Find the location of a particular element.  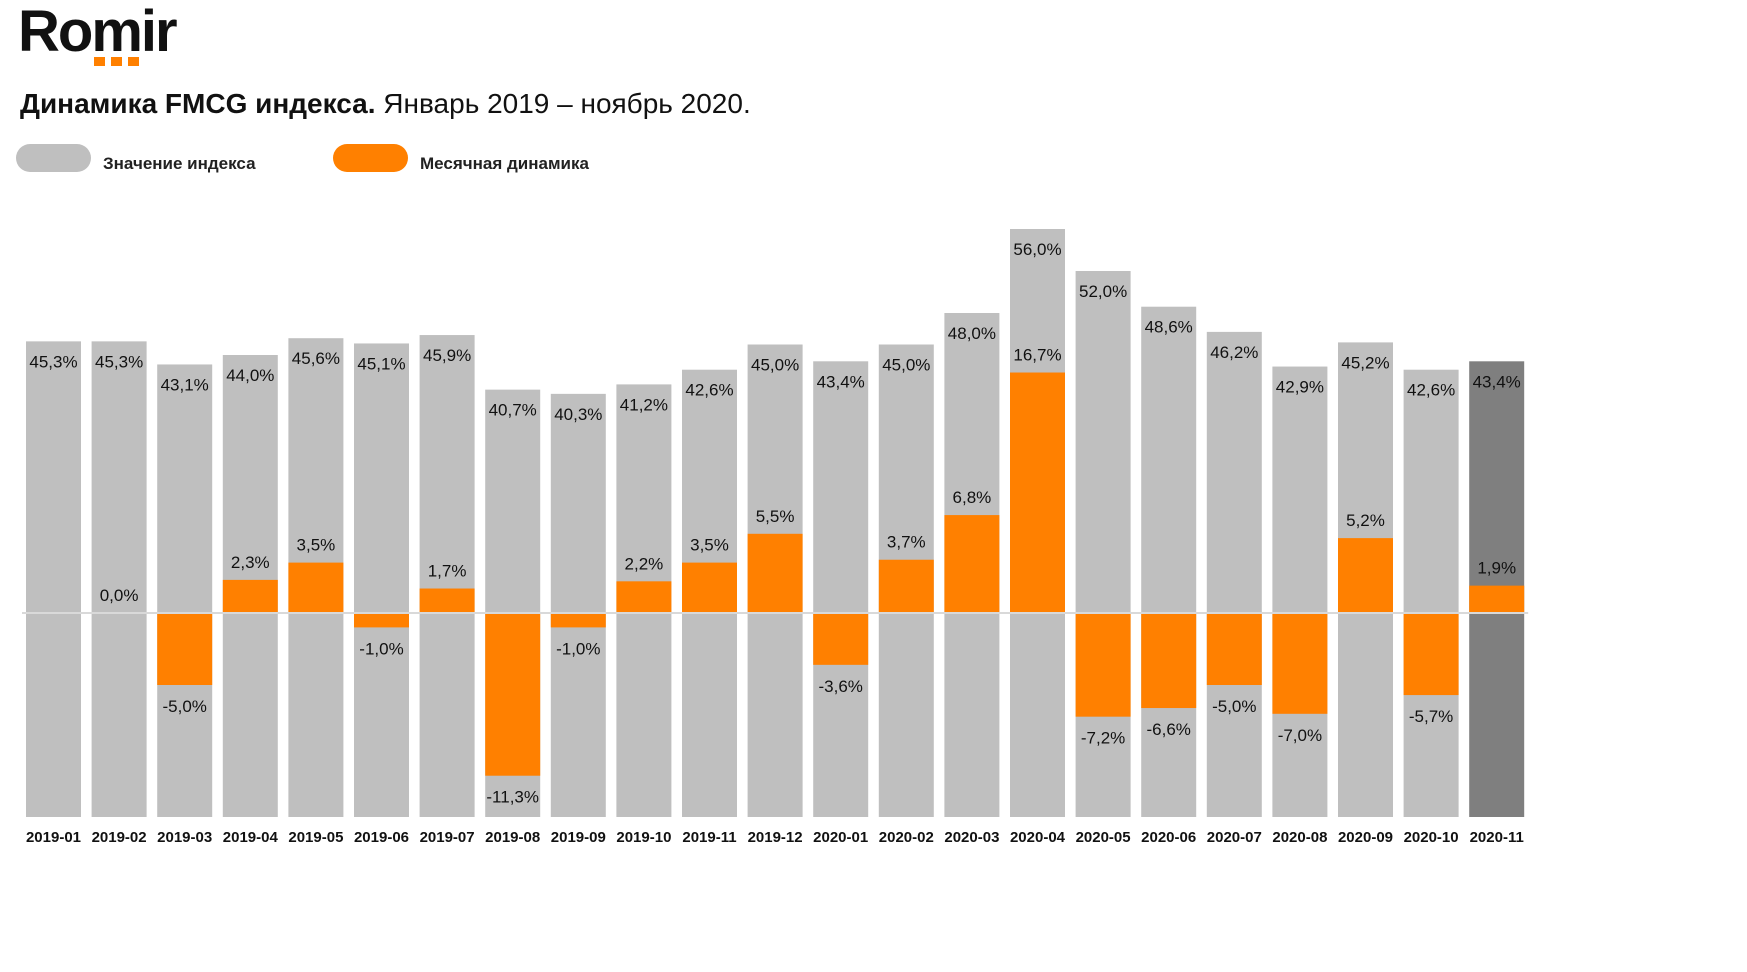

chart-title-bold: Динамика FMCG индекса. is located at coordinates (198, 103).